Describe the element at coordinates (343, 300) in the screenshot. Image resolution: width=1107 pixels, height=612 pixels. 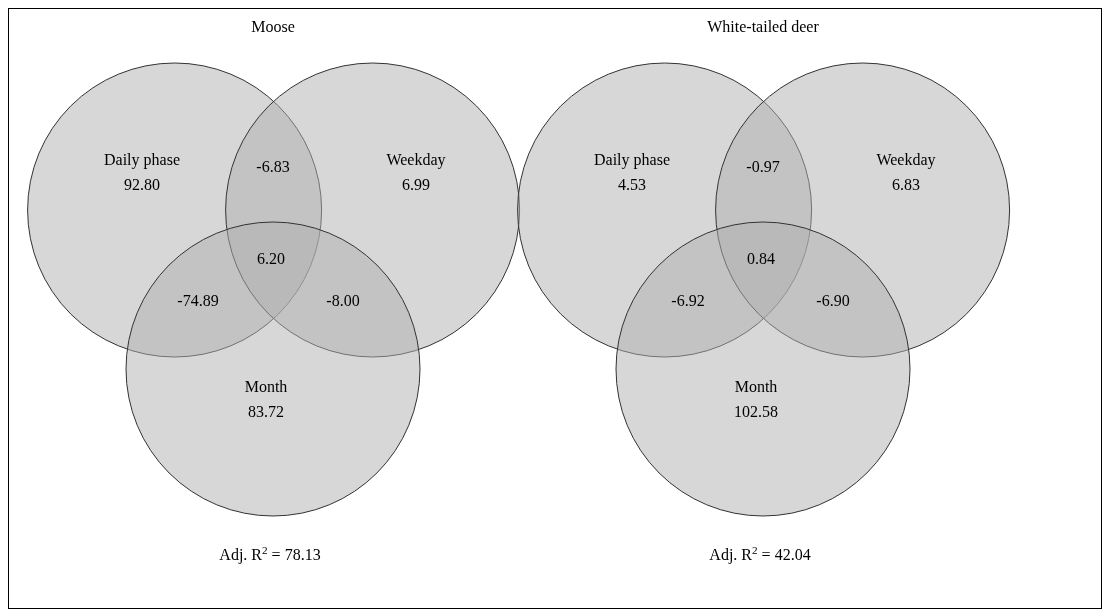
I see `text: -8.00` at that location.